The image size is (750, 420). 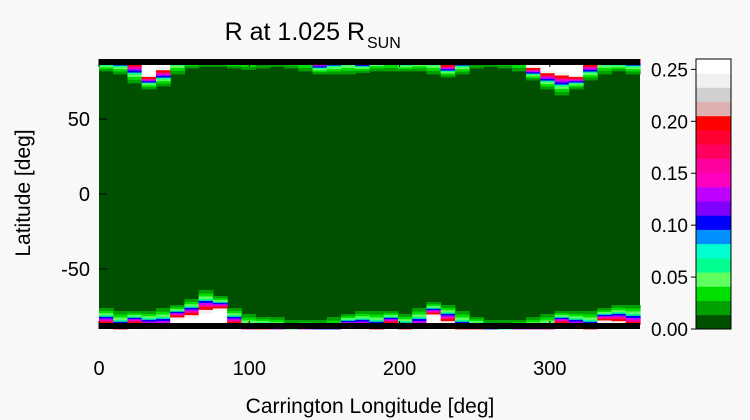 I want to click on x-tick-label: 0, so click(x=98, y=369).